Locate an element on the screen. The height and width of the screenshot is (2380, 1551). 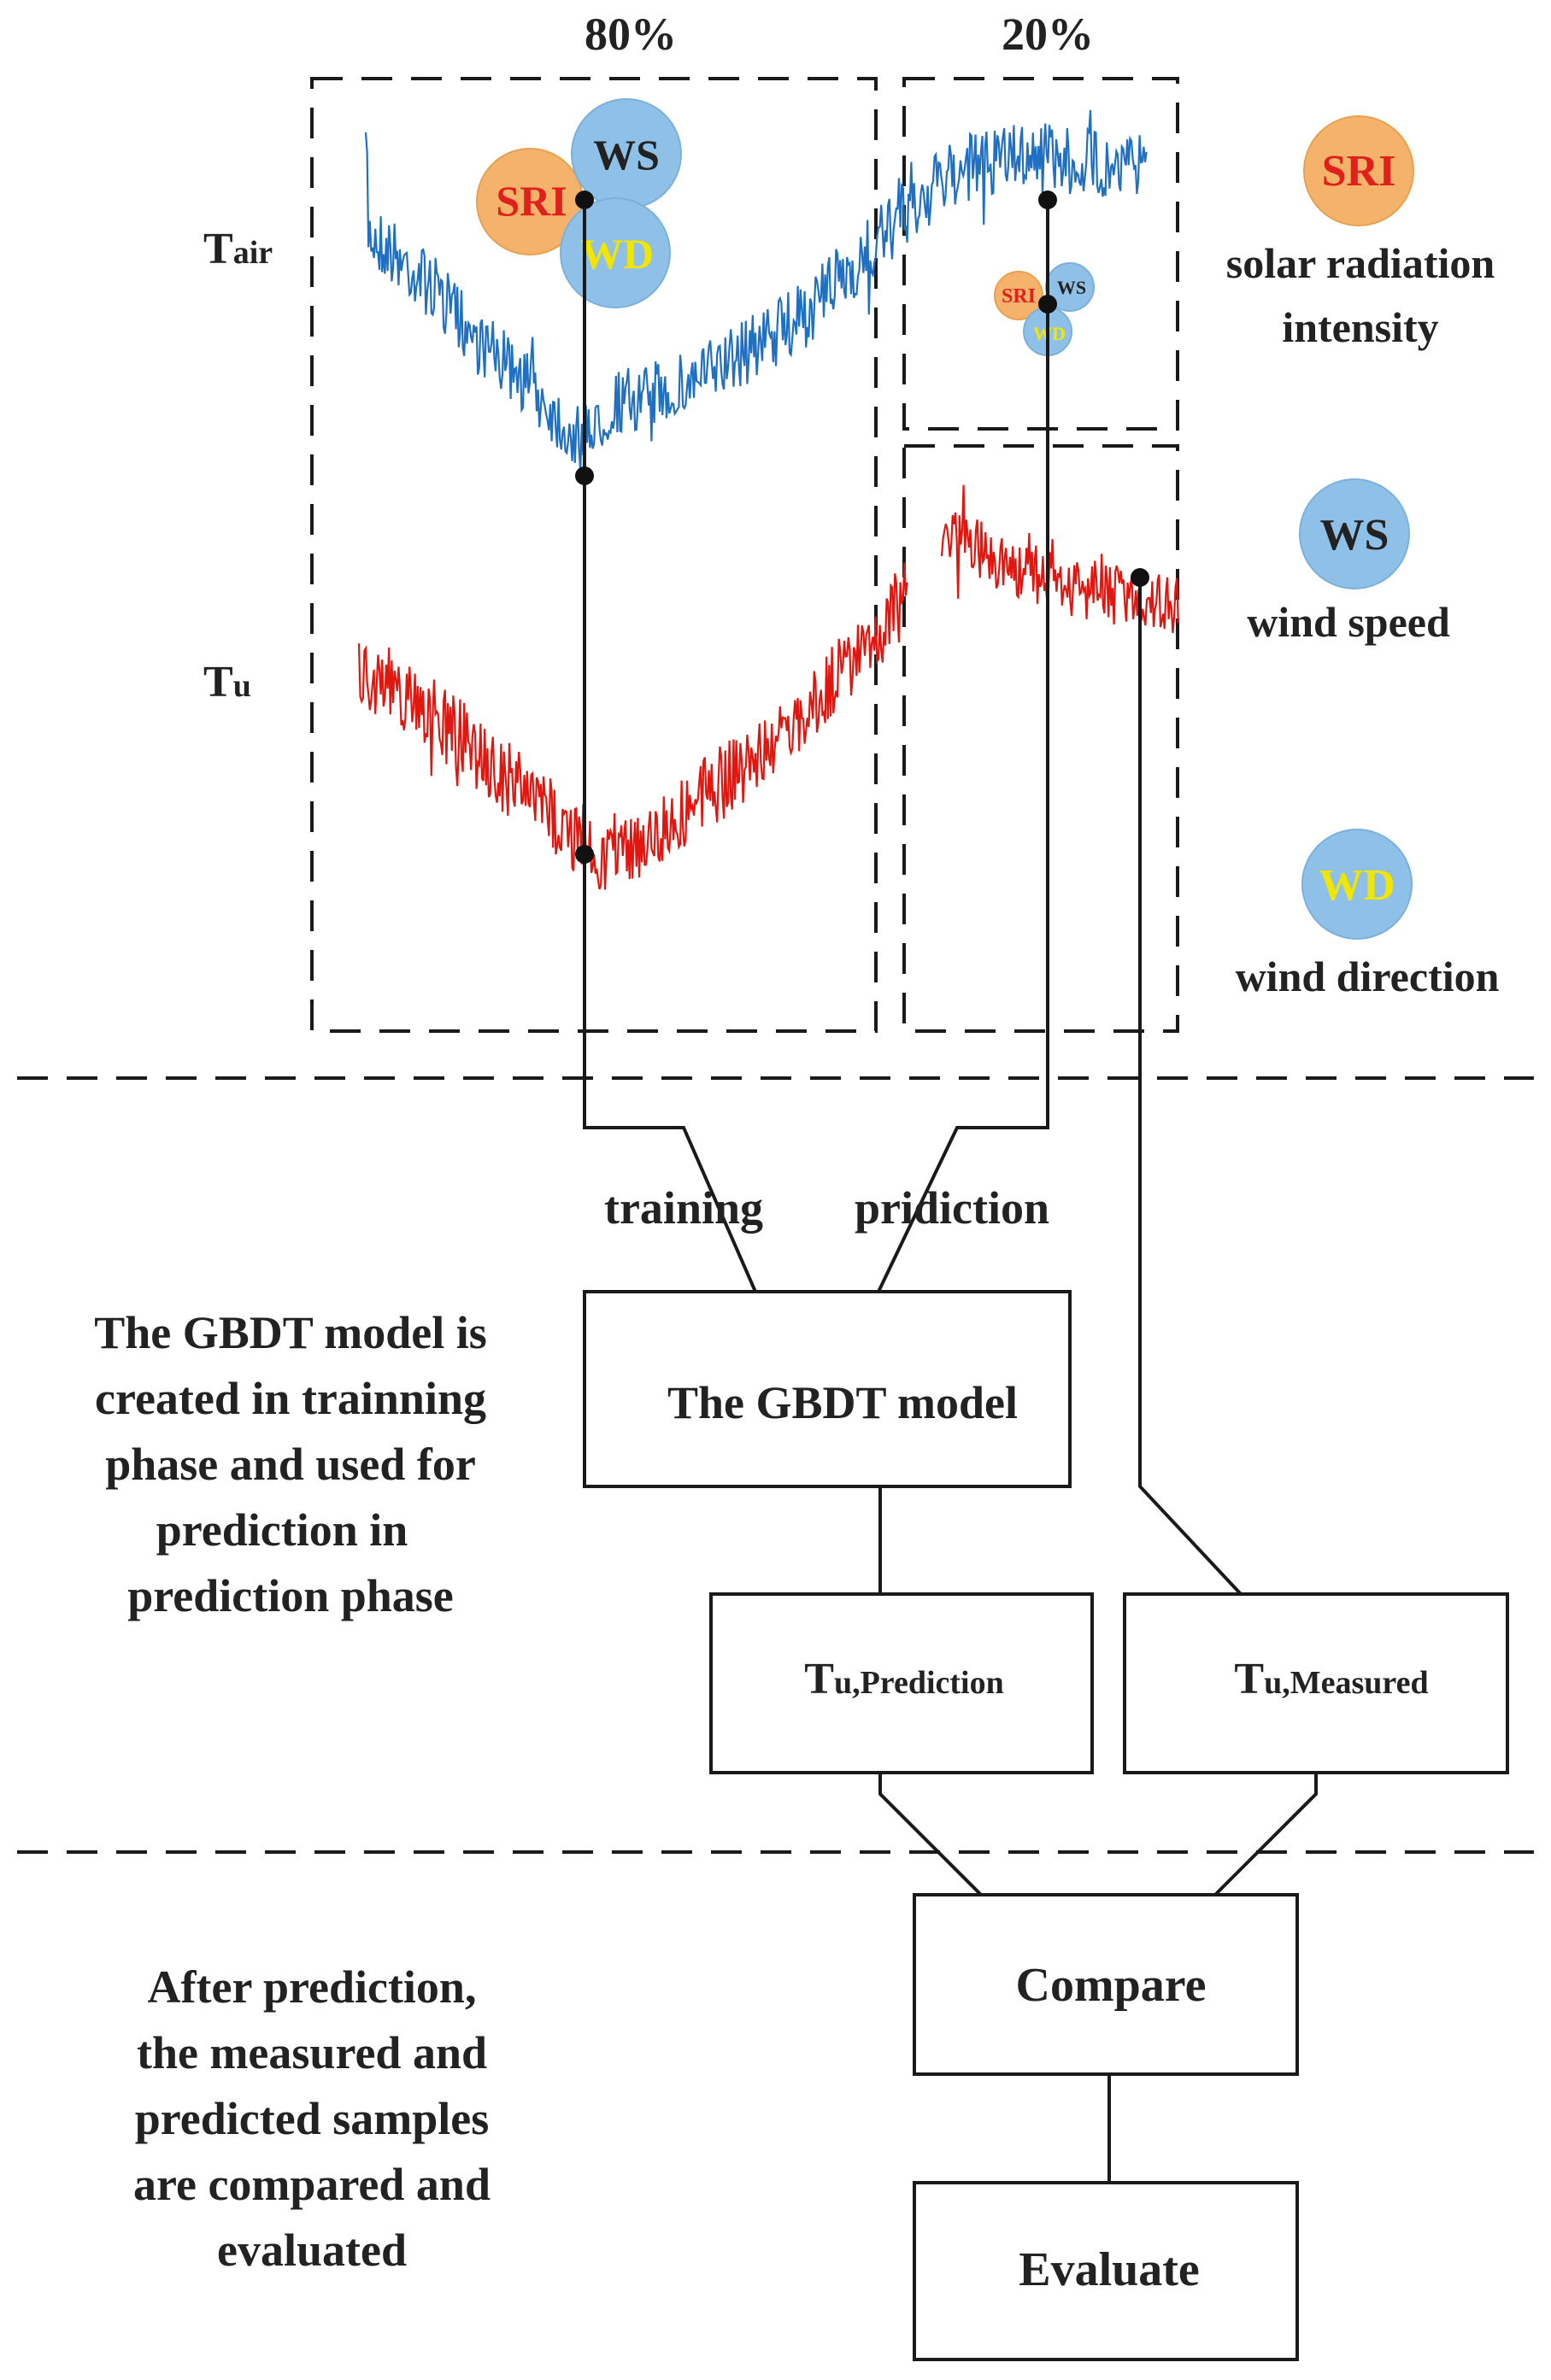
dot-test-air is located at coordinates (1047, 200).